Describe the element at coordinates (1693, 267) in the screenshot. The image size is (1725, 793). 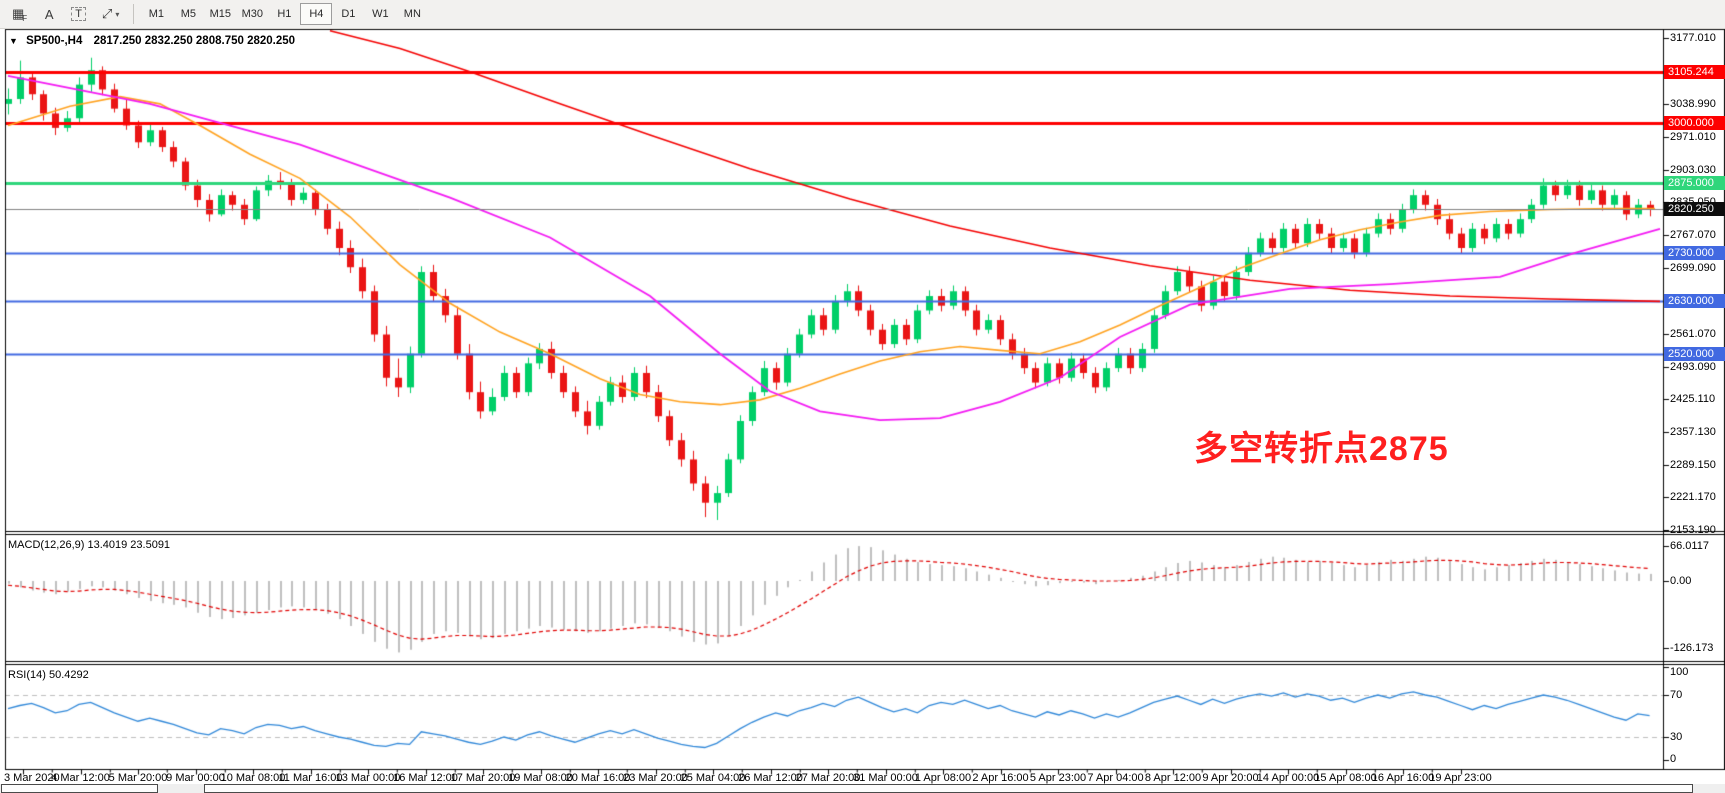
I see `price-axis-label: 2699.090` at that location.